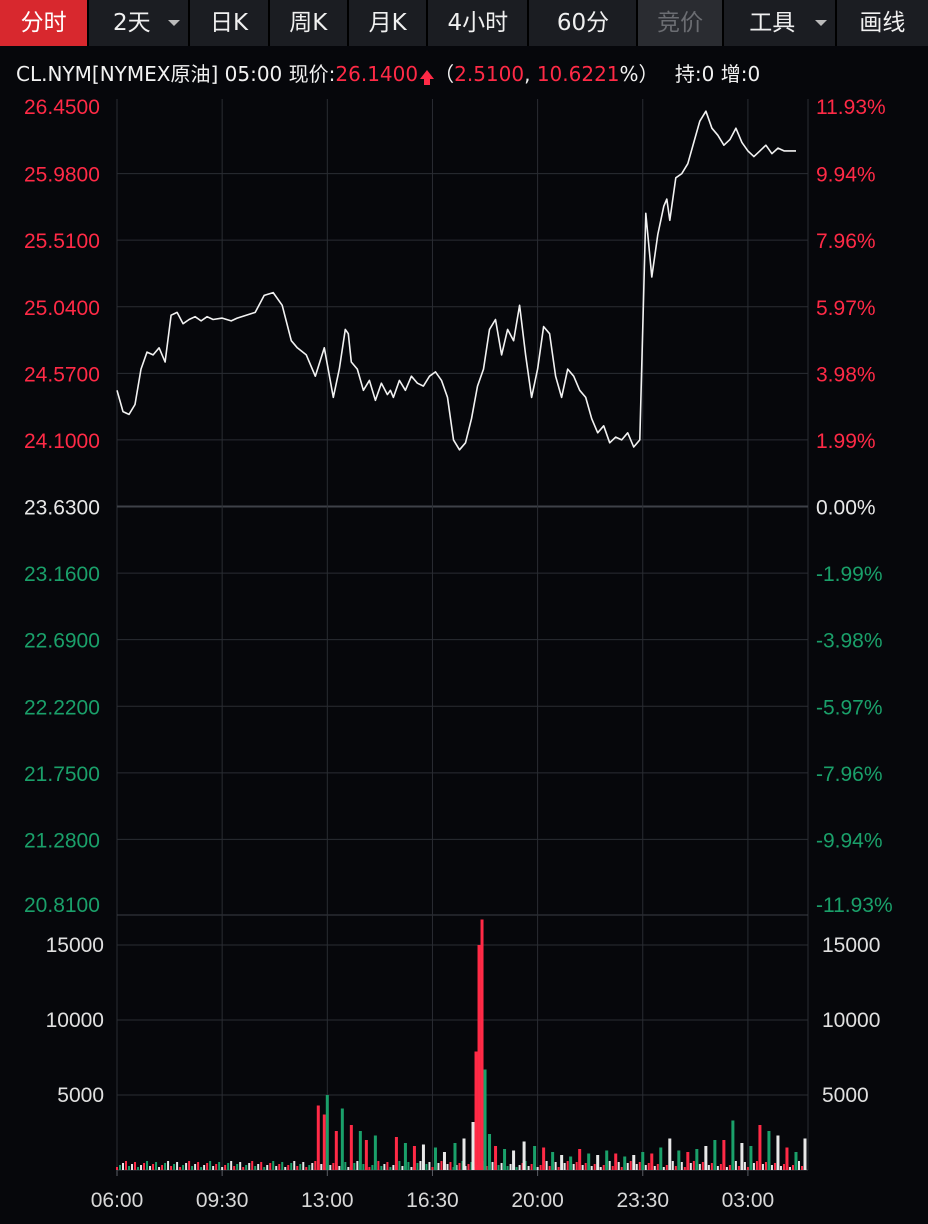 This screenshot has width=928, height=1224. I want to click on tab-9: 画线, so click(882, 23).